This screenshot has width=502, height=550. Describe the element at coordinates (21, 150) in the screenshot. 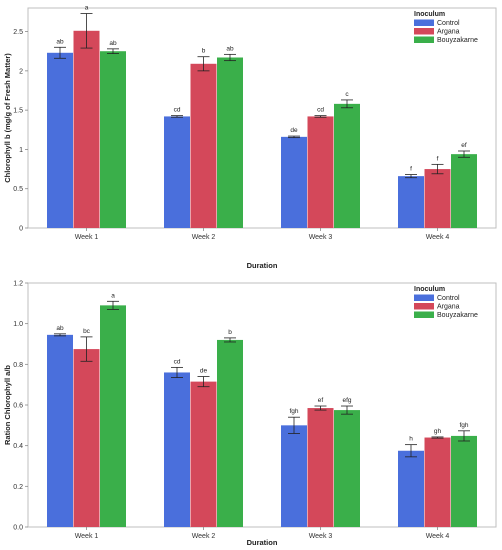

I see `y-tick-label: 1` at that location.